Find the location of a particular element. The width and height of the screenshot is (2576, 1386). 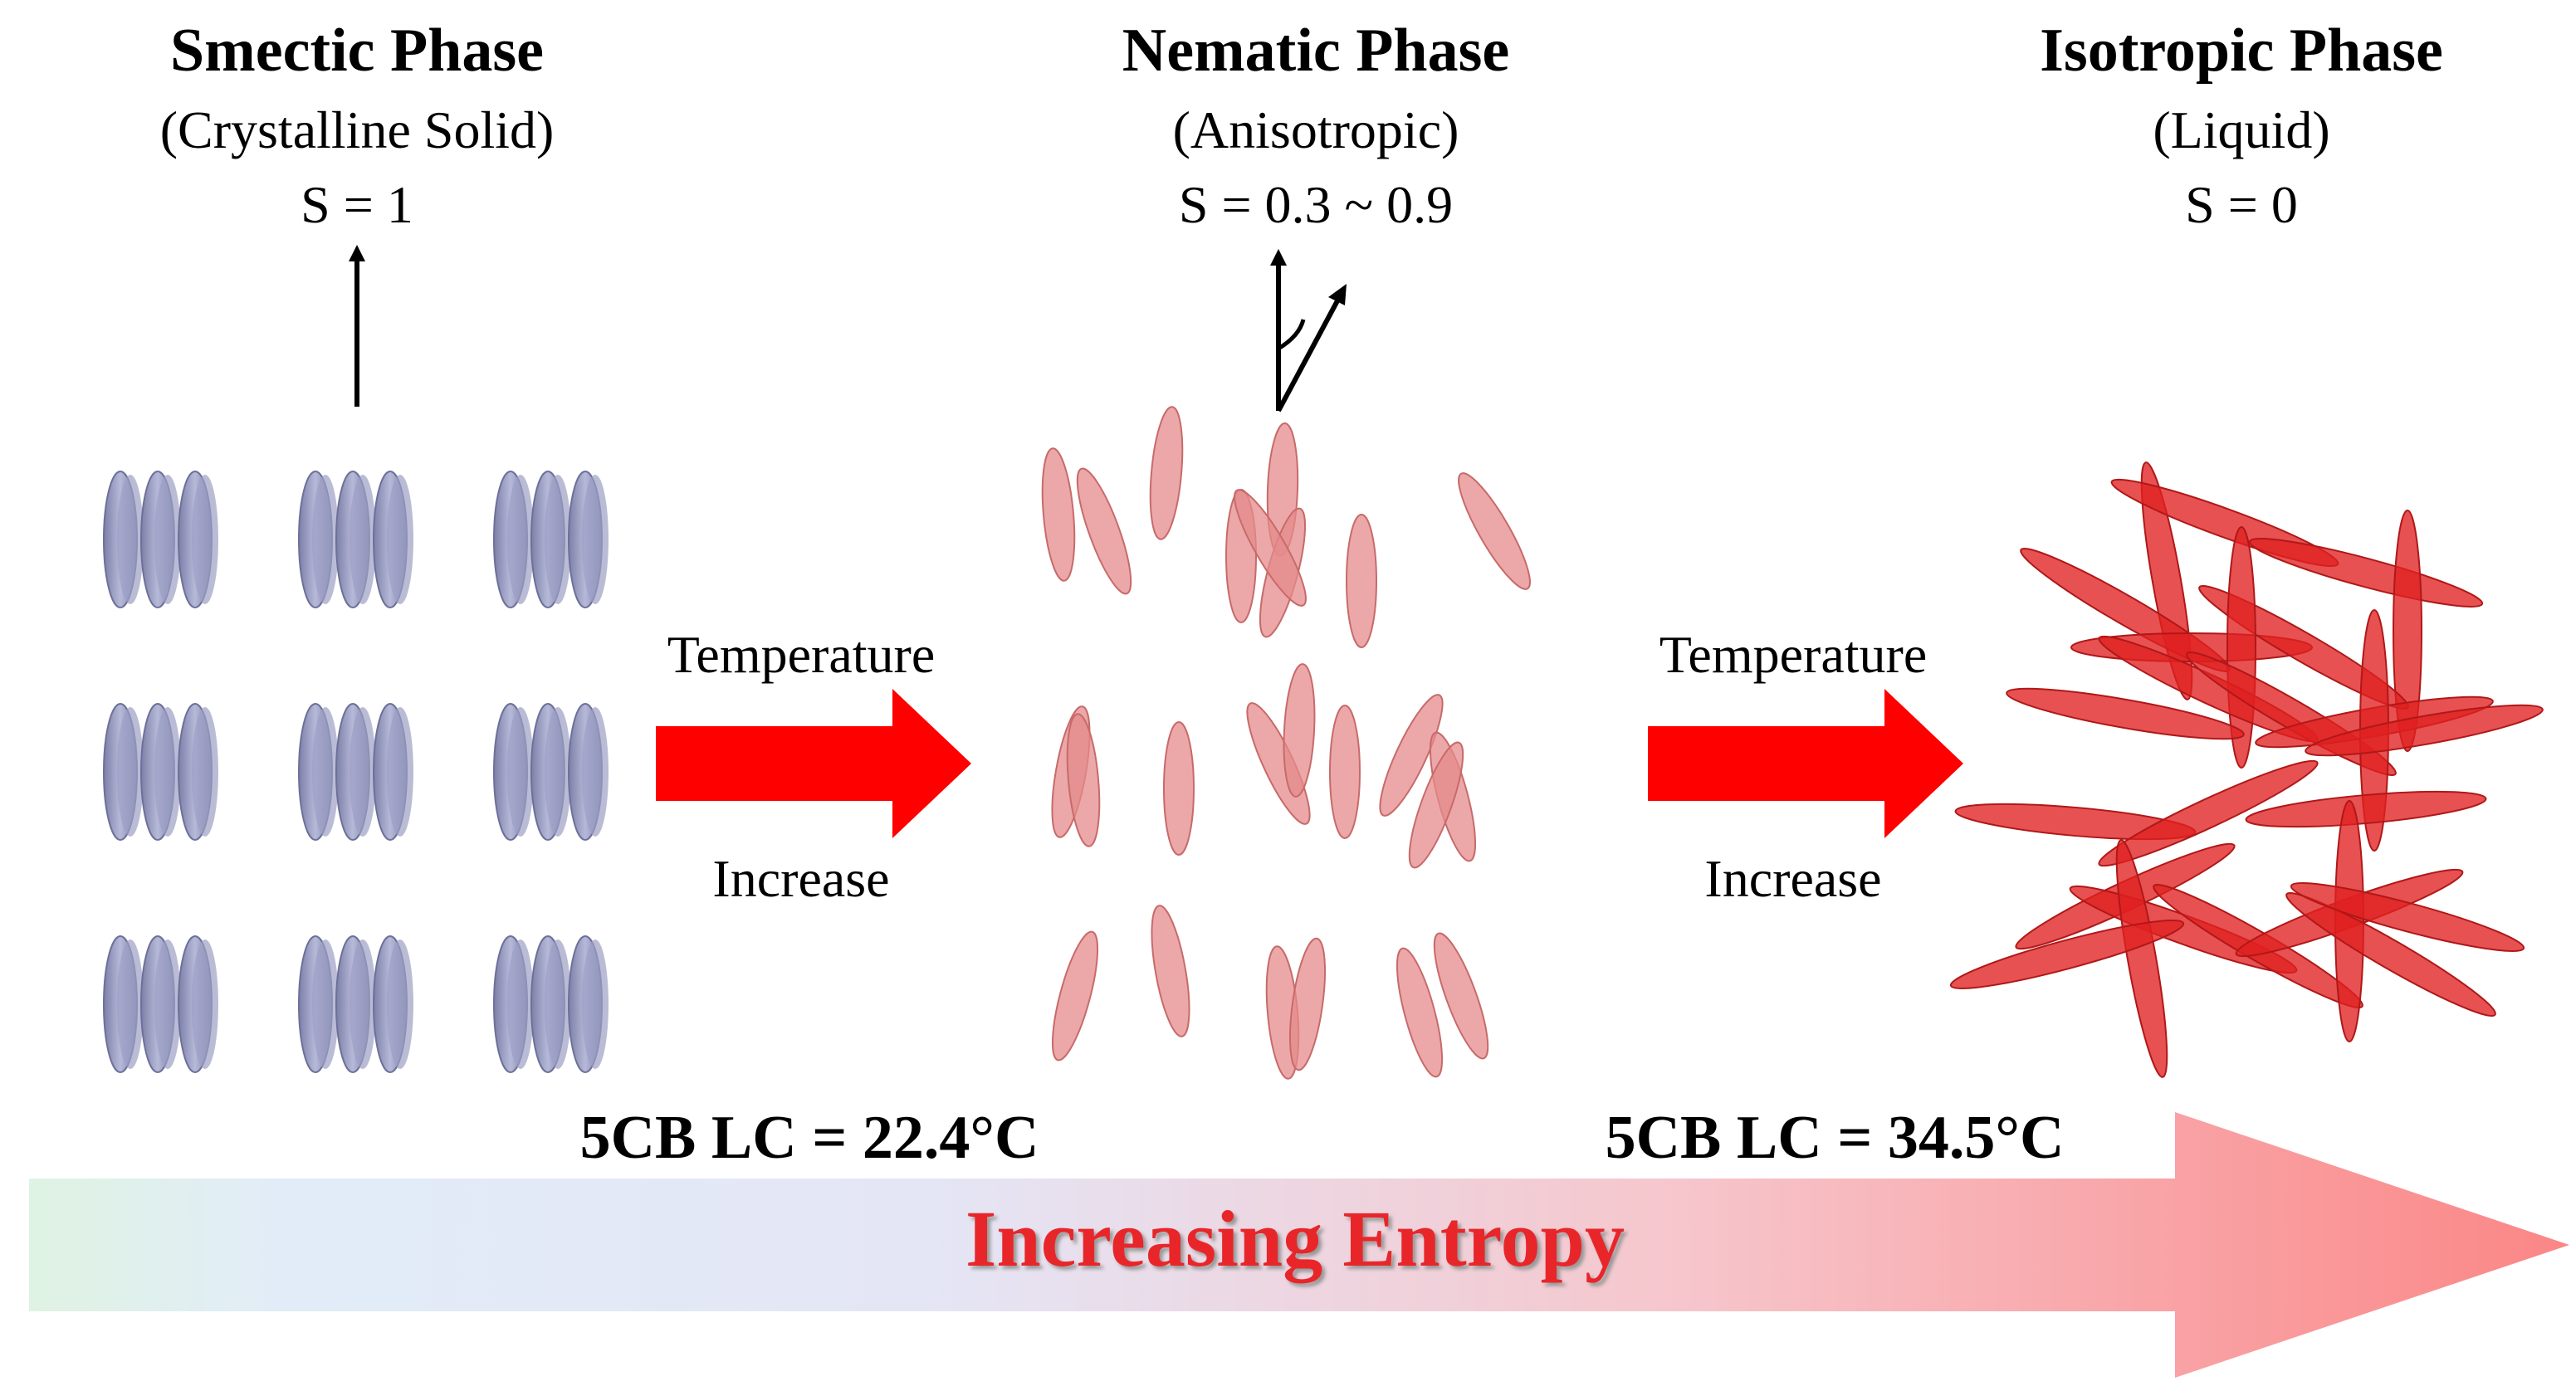

phase-subtitle: (Liquid) is located at coordinates (2241, 129).